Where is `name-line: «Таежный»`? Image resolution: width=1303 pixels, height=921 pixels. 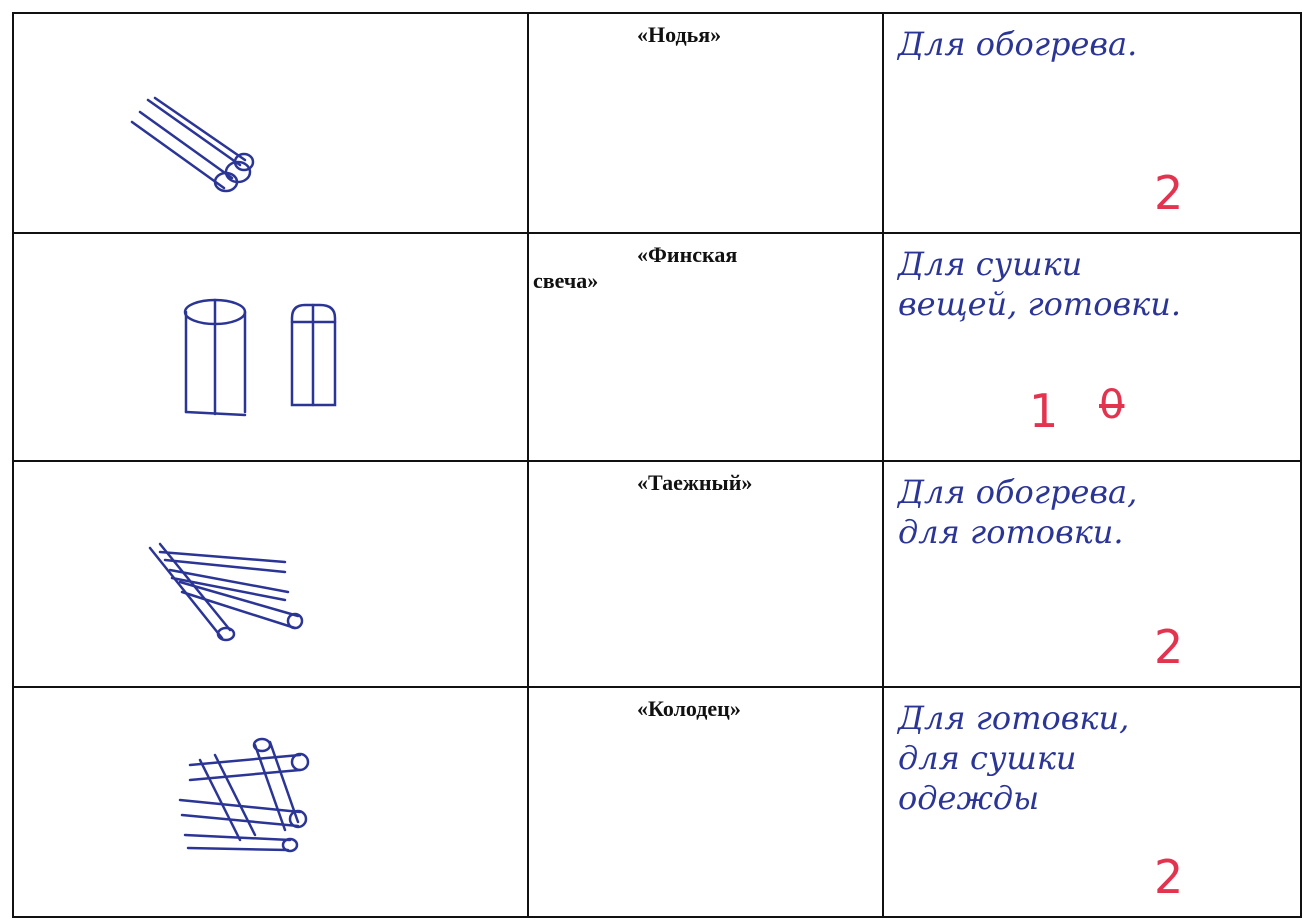 name-line: «Таежный» is located at coordinates (695, 482).